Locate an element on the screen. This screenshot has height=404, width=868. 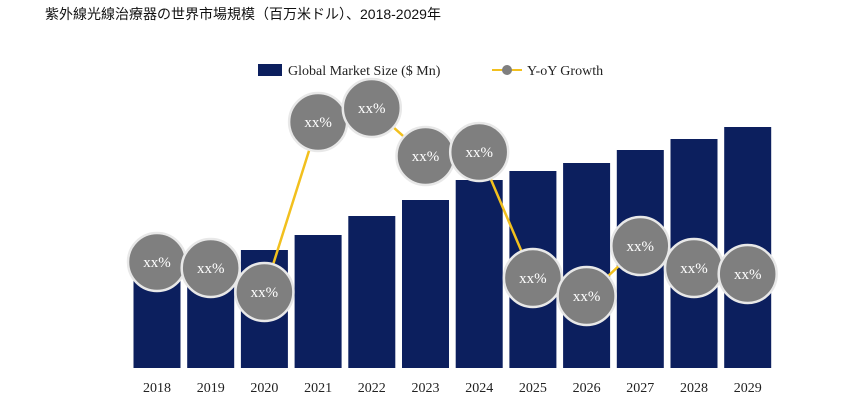
bar-2022 is located at coordinates (372, 292).